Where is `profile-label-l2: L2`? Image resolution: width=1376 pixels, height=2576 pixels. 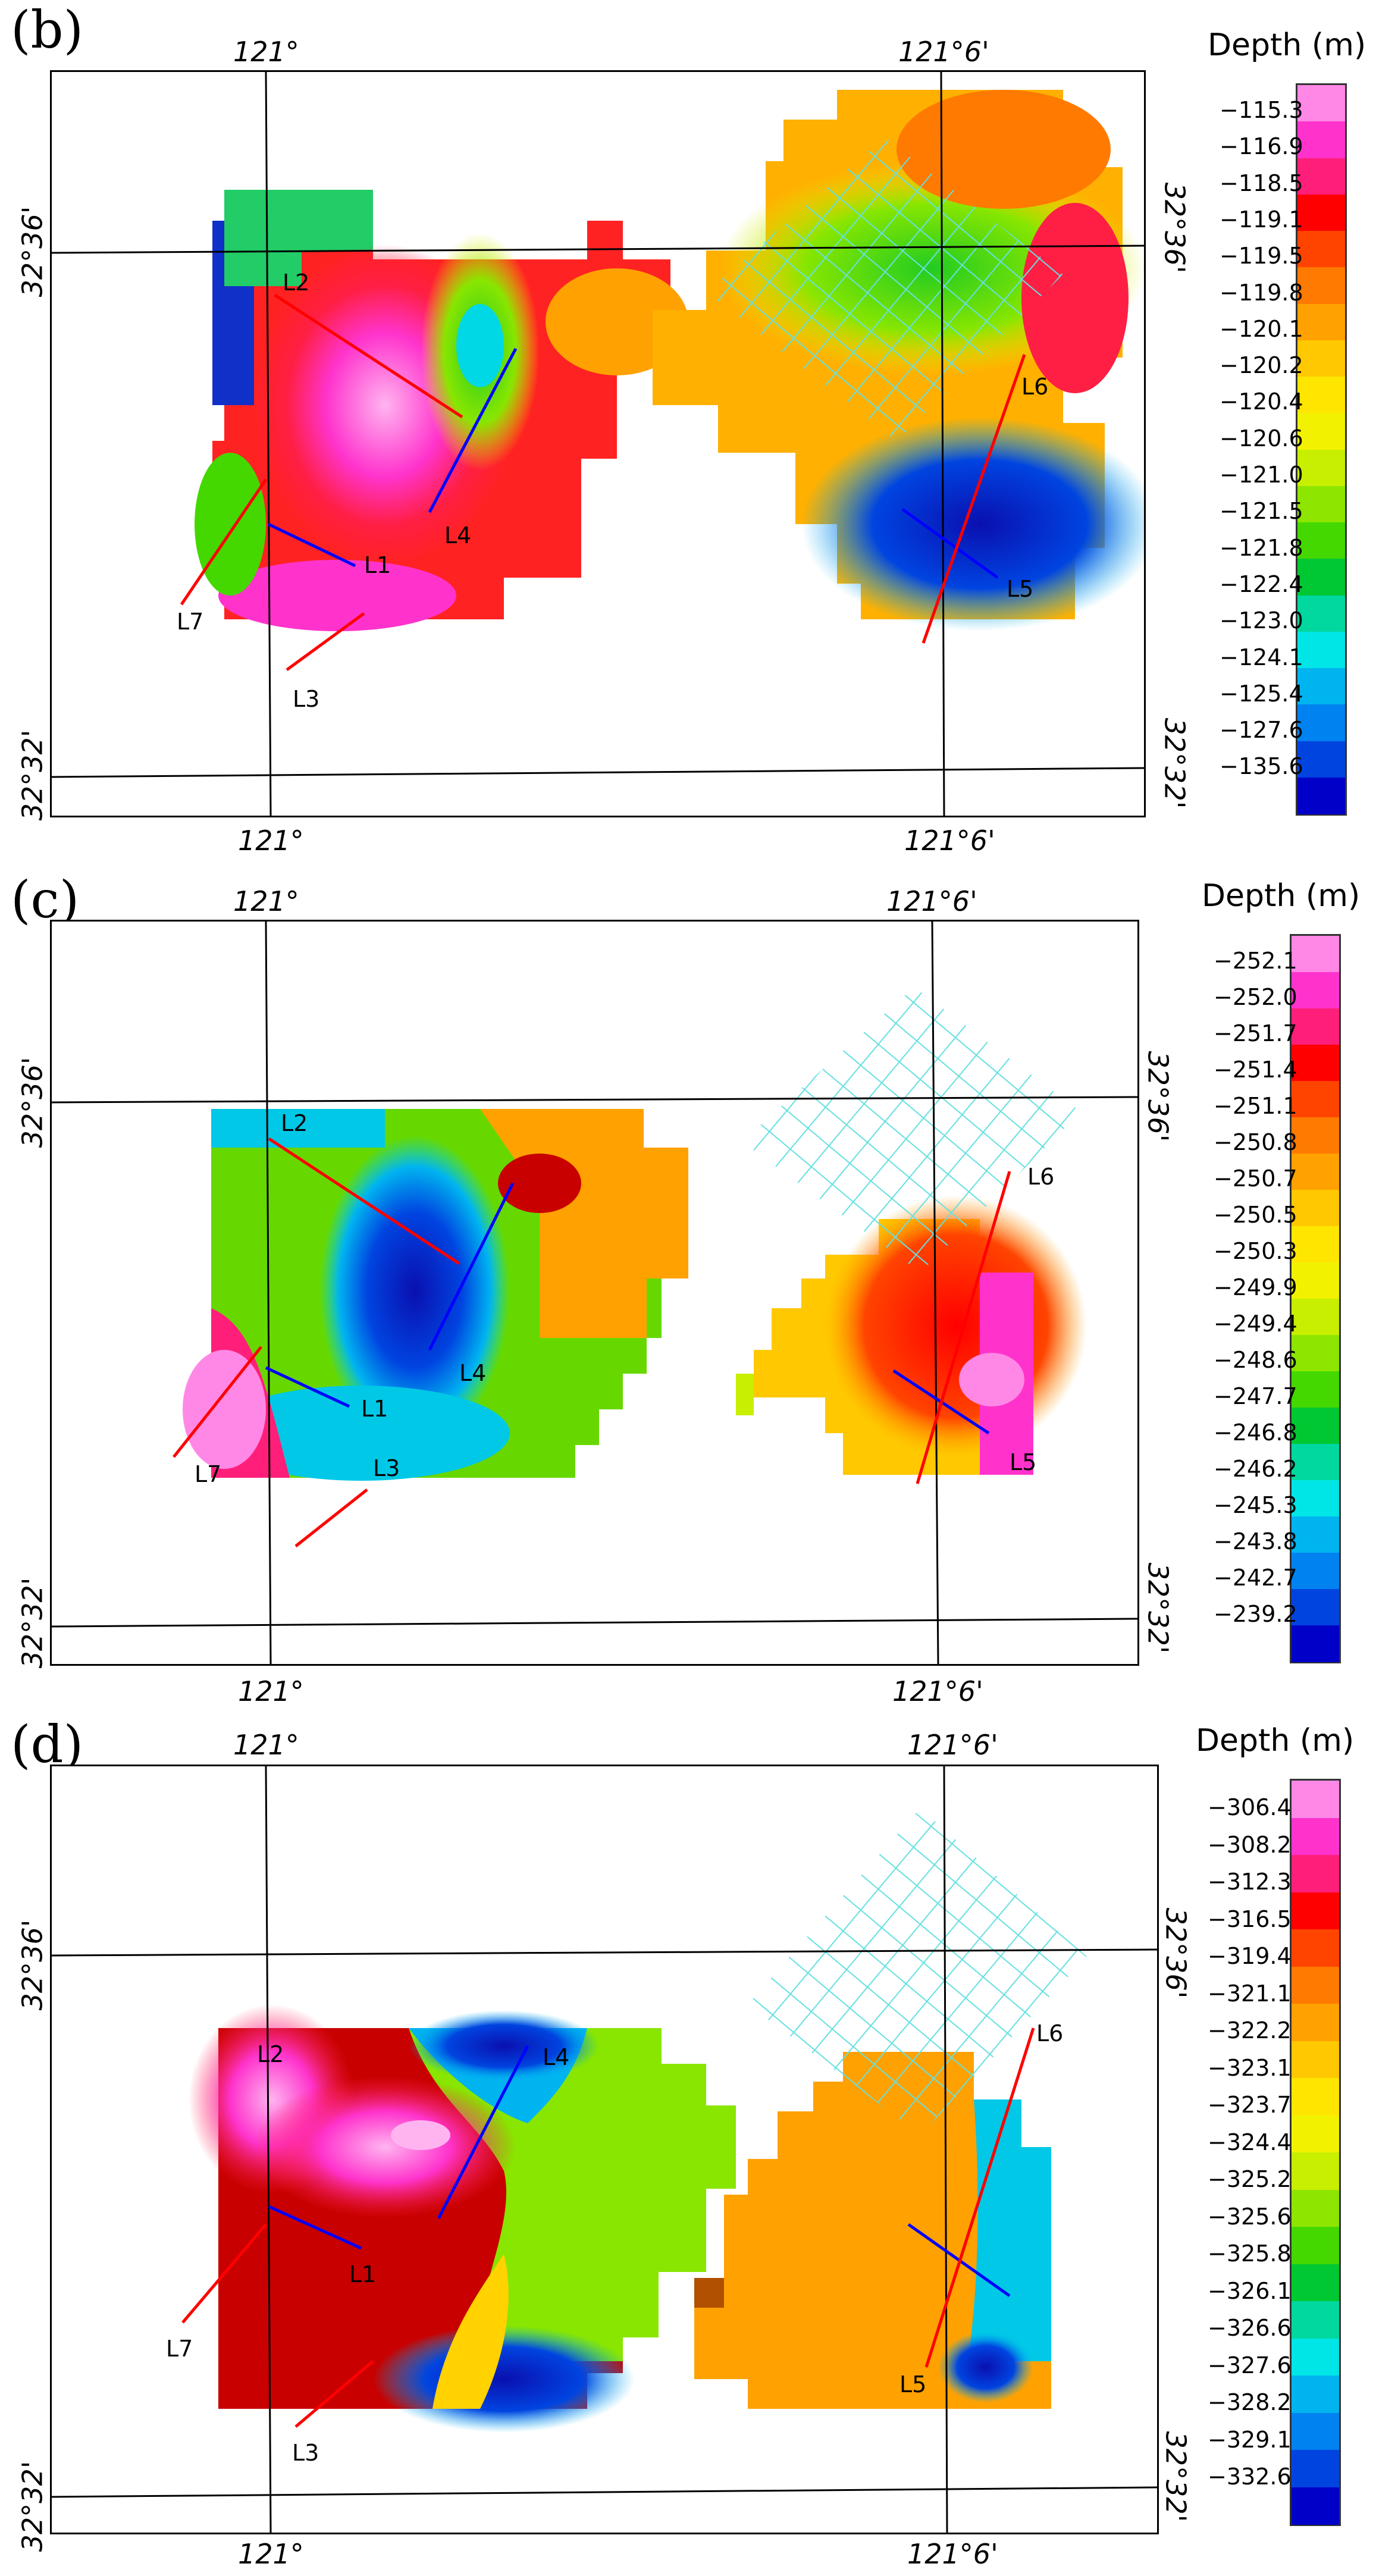
profile-label-l2: L2 is located at coordinates (294, 1123).